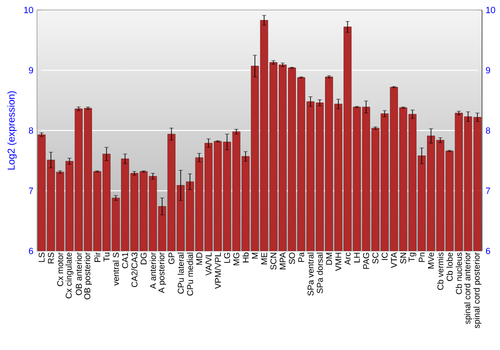 Image resolution: width=500 pixels, height=350 pixels. Describe the element at coordinates (125, 260) in the screenshot. I see `x-tick-label: CA1` at that location.